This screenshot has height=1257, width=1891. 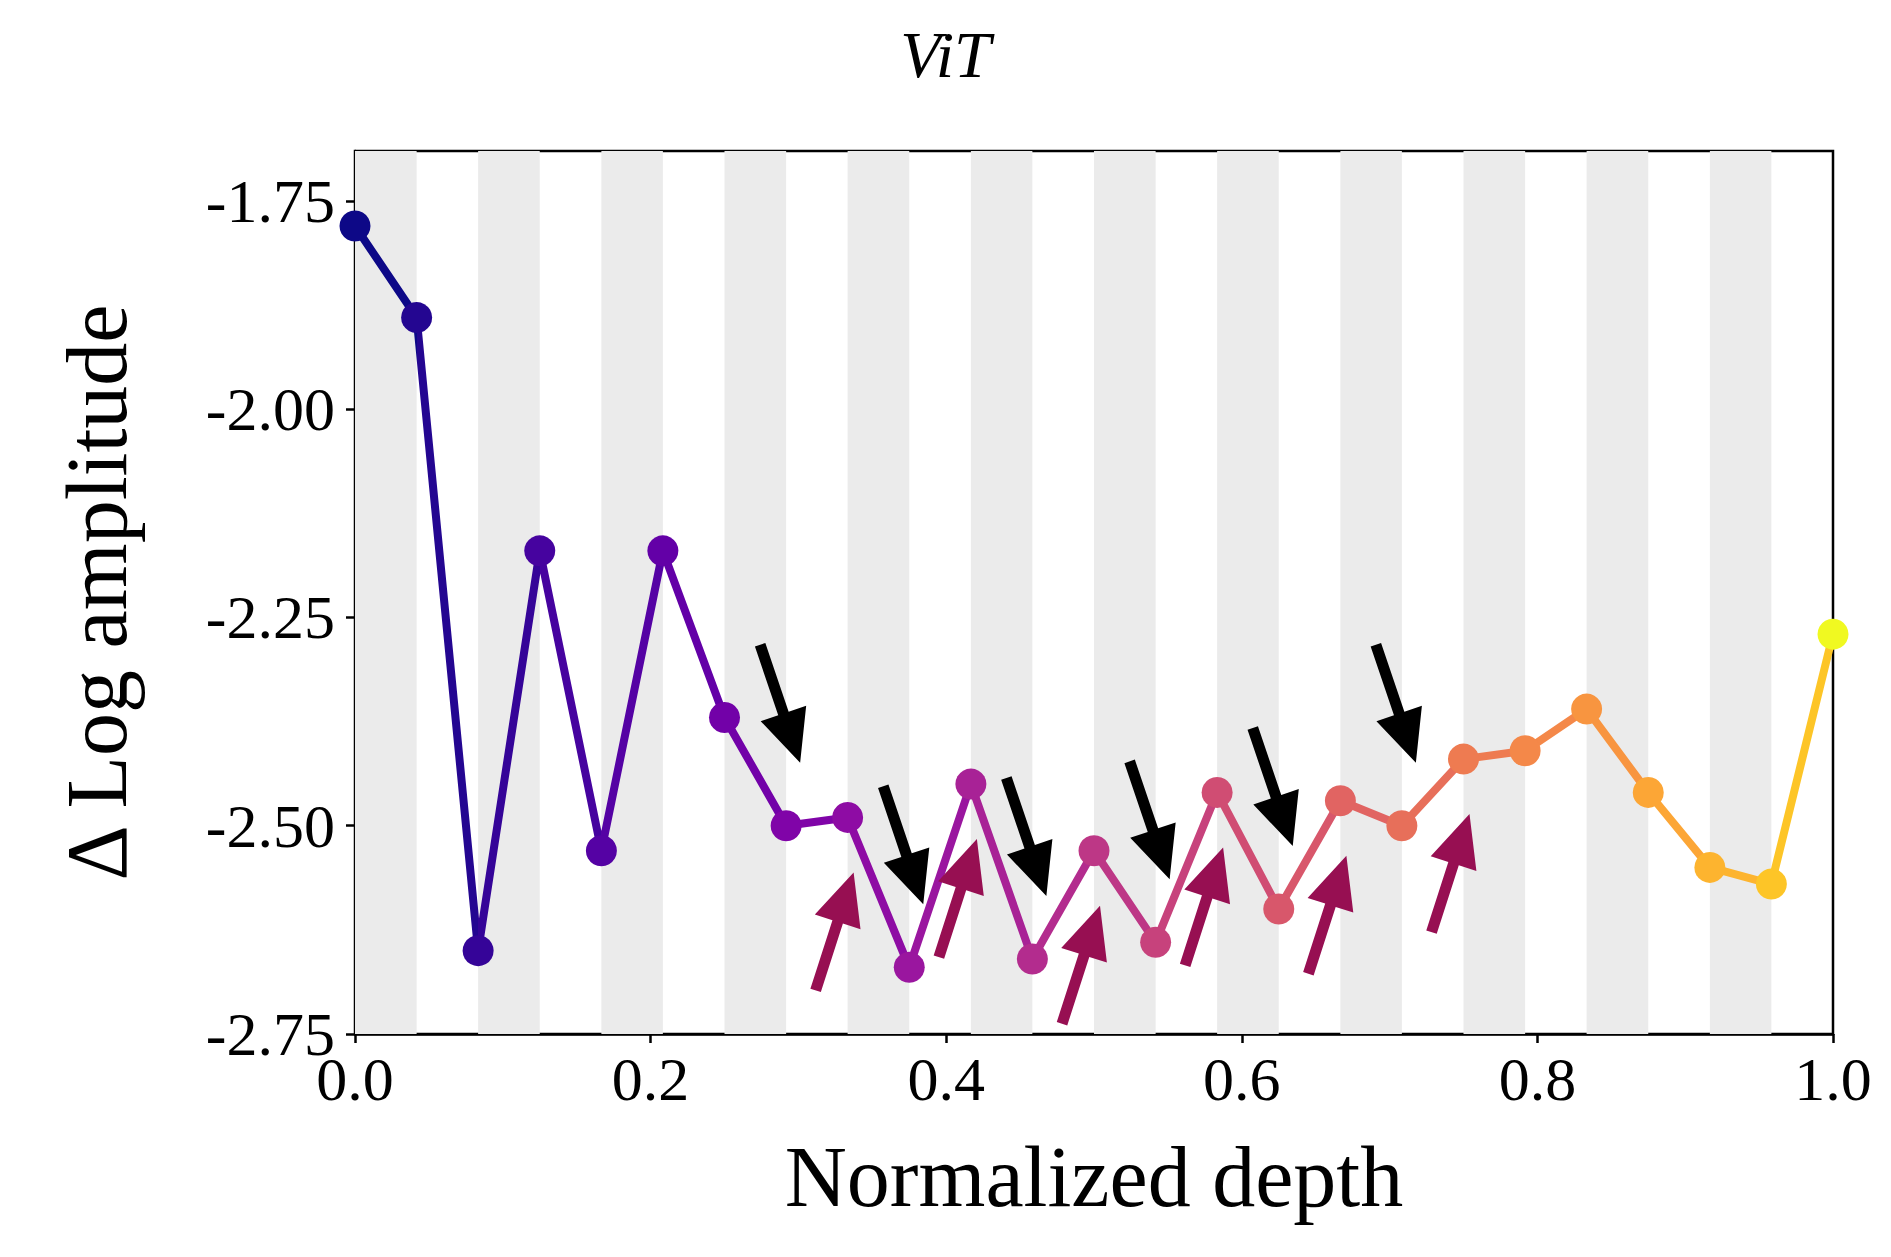 I want to click on x-tick-label: 1.0, so click(x=1833, y=1079).